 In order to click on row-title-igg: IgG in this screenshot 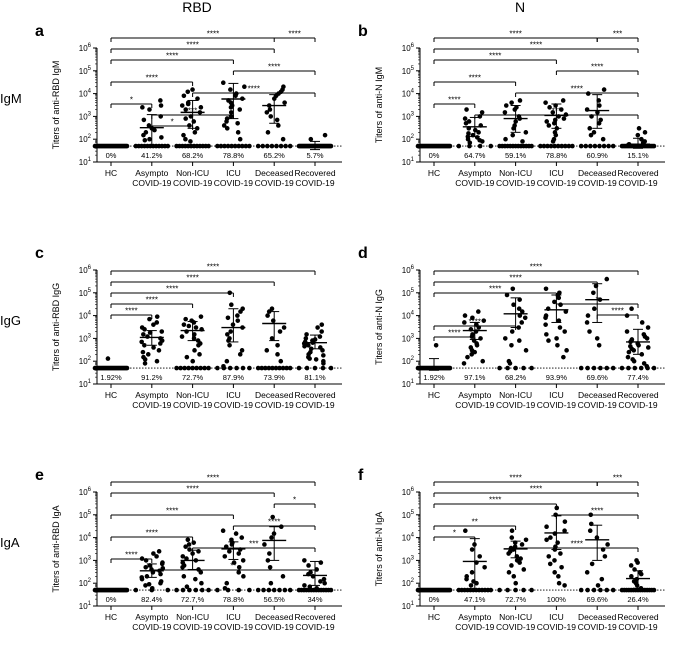, I will do `click(10, 320)`.